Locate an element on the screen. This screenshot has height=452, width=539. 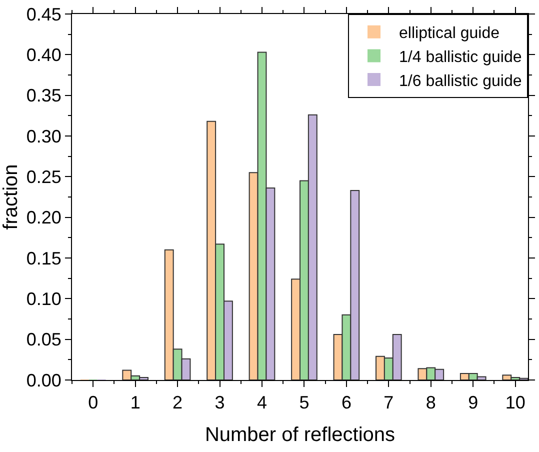
y-tick-label: 0.30 is located at coordinates (44, 136).